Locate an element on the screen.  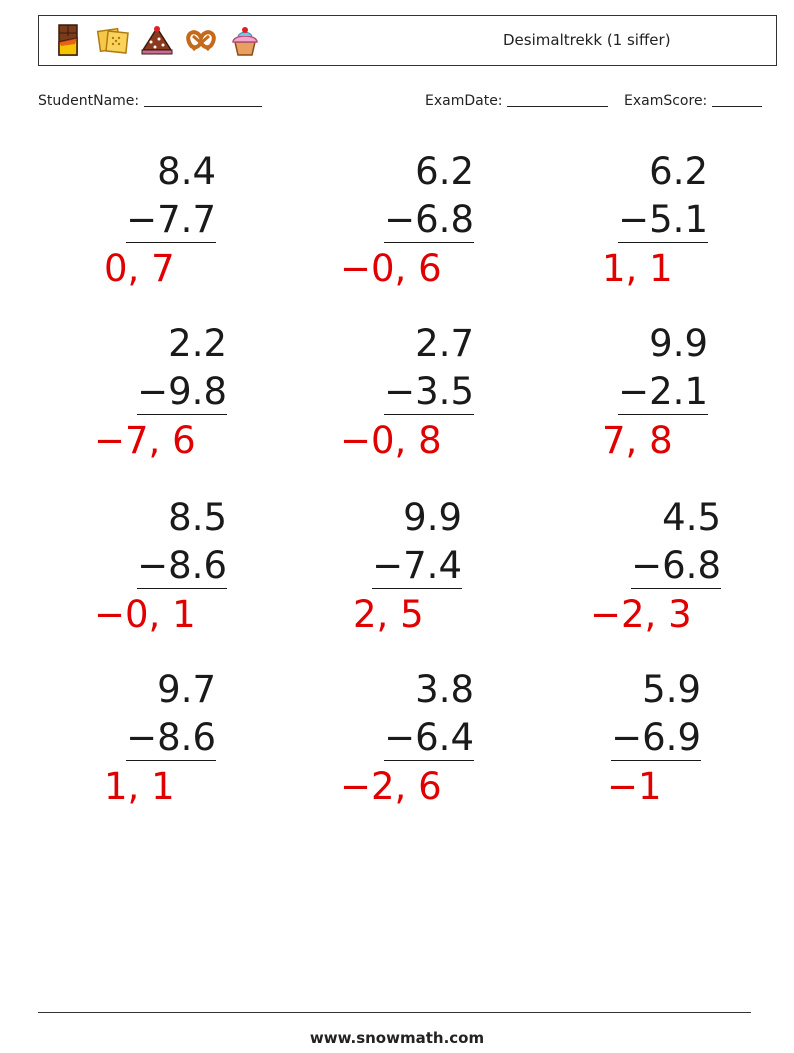
problem-7: 8.5 −8.6 −0, 1 is located at coordinates (160, 581).